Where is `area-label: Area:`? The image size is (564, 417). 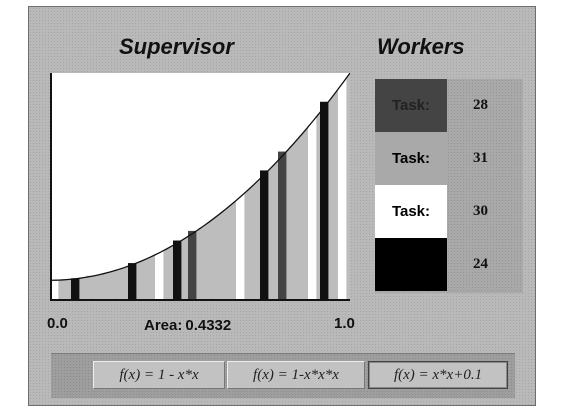 area-label: Area: is located at coordinates (163, 325).